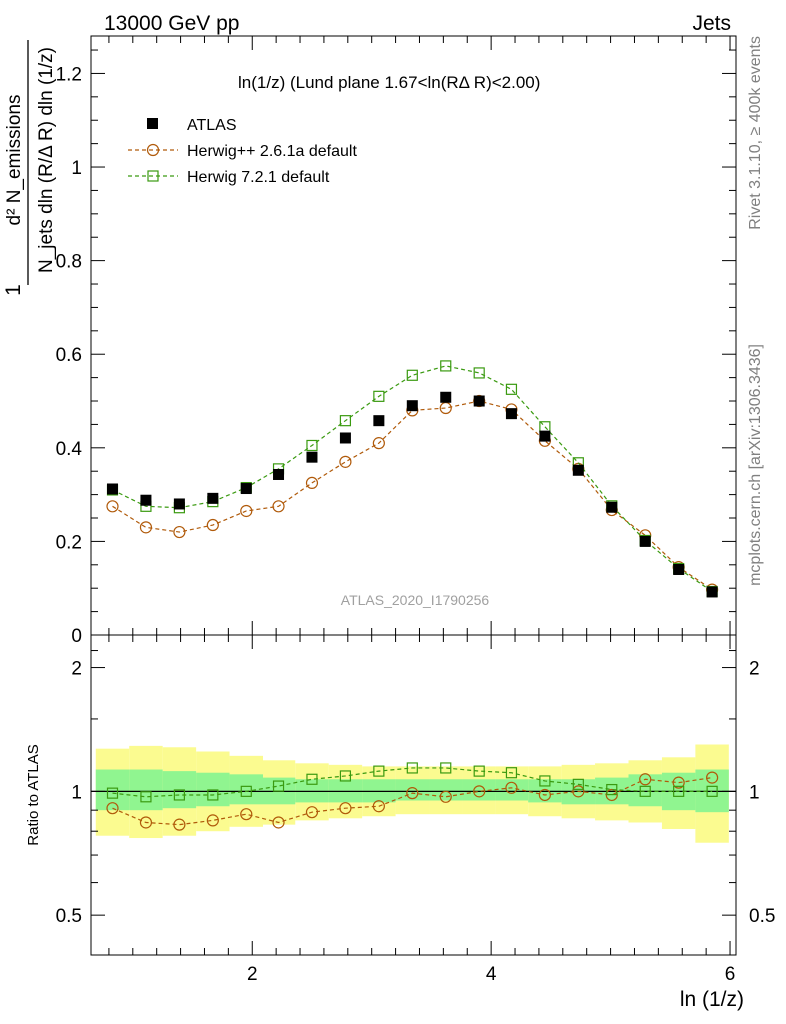 The image size is (786, 1024). Describe the element at coordinates (754, 669) in the screenshot. I see `ratio-y-tick-label-right: 2` at that location.